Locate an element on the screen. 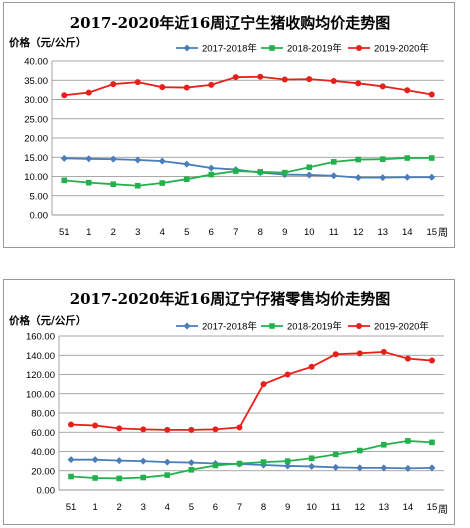  chart-2-xtick-label: 4 is located at coordinates (167, 507).